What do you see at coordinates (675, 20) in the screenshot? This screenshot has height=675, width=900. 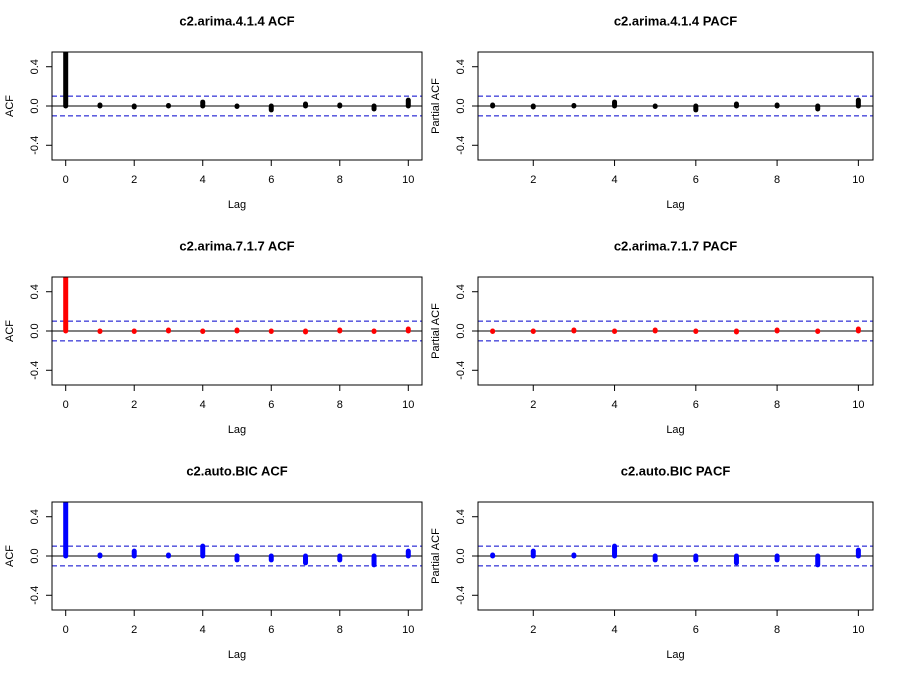 I see `panel-title: c2.arima.4.1.4 PACF` at bounding box center [675, 20].